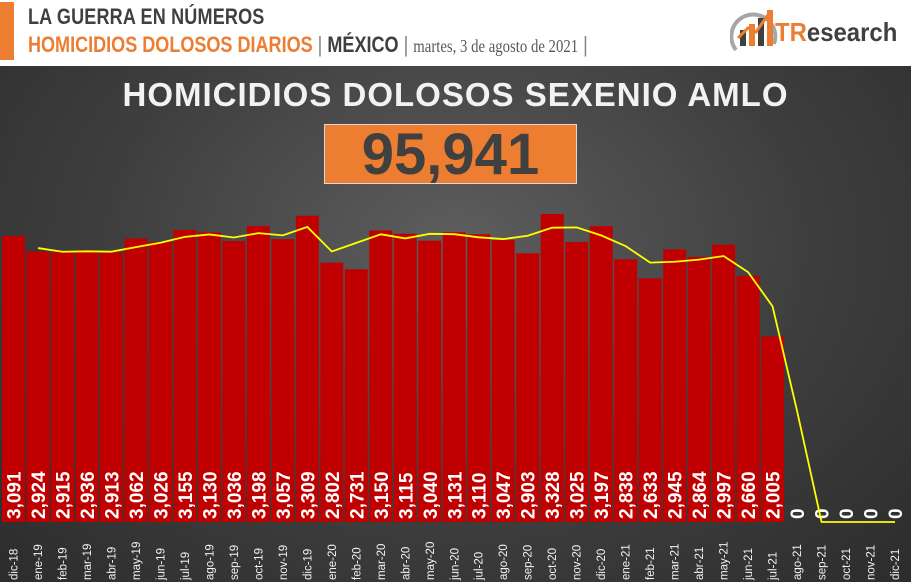 This screenshot has height=582, width=911. Describe the element at coordinates (651, 495) in the screenshot. I see `data-label-feb-21: 2,633` at that location.